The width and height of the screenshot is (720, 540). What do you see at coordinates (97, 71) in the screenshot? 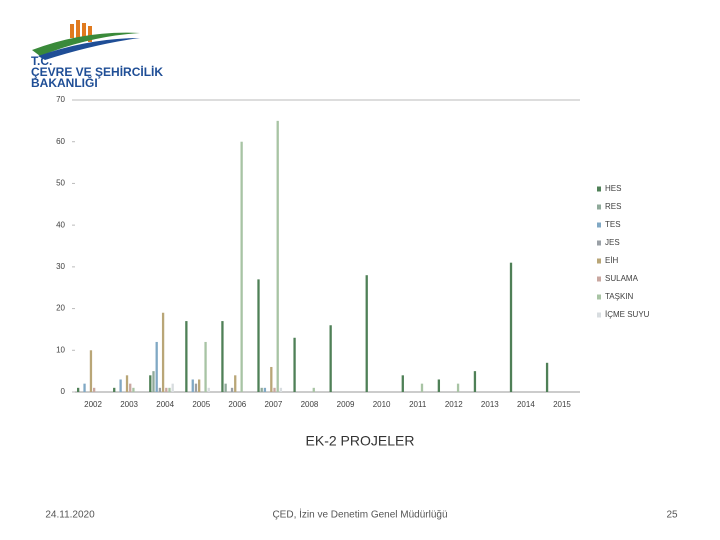
I see `logo-text: ÇEVRE VE ŞEHİRCİLİK` at bounding box center [97, 71].